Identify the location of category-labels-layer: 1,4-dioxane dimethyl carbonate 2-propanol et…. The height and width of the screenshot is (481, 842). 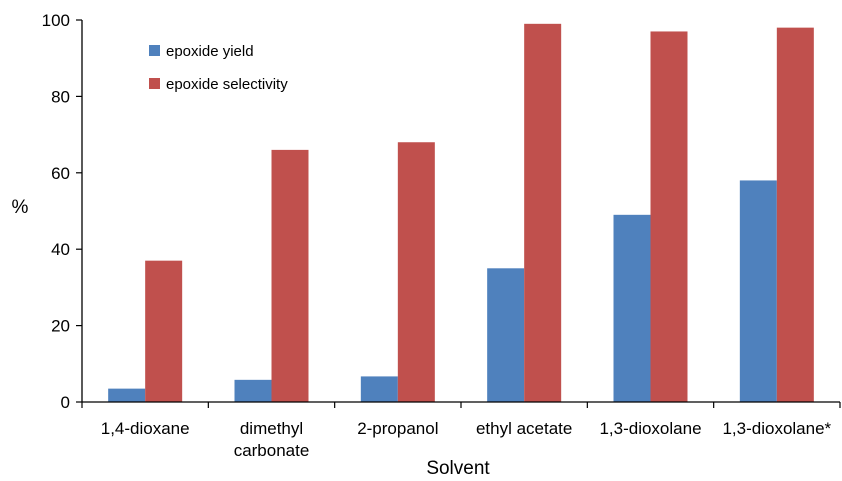
(466, 439).